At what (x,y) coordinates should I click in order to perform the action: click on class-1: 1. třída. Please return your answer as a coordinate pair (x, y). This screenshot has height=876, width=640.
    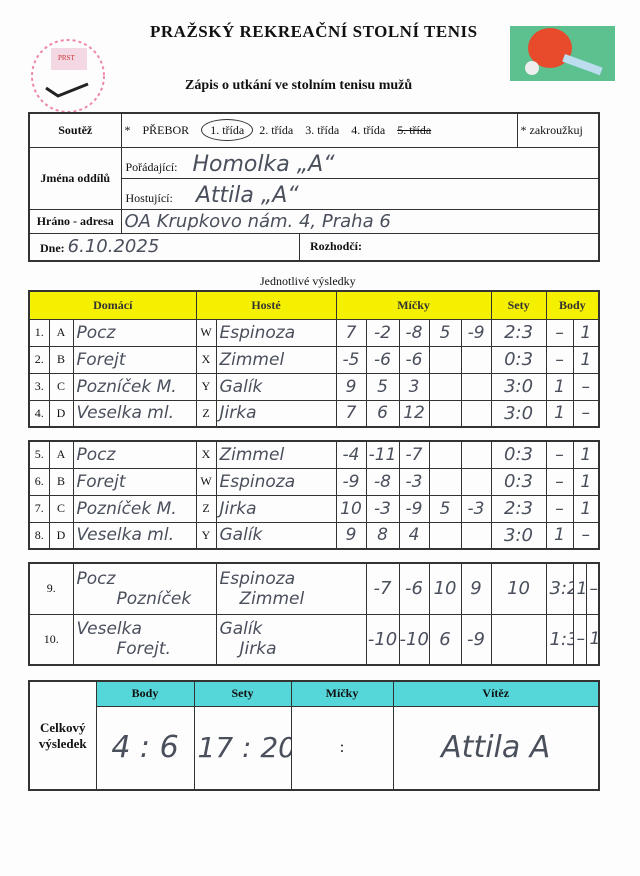
    Looking at the image, I should click on (227, 129).